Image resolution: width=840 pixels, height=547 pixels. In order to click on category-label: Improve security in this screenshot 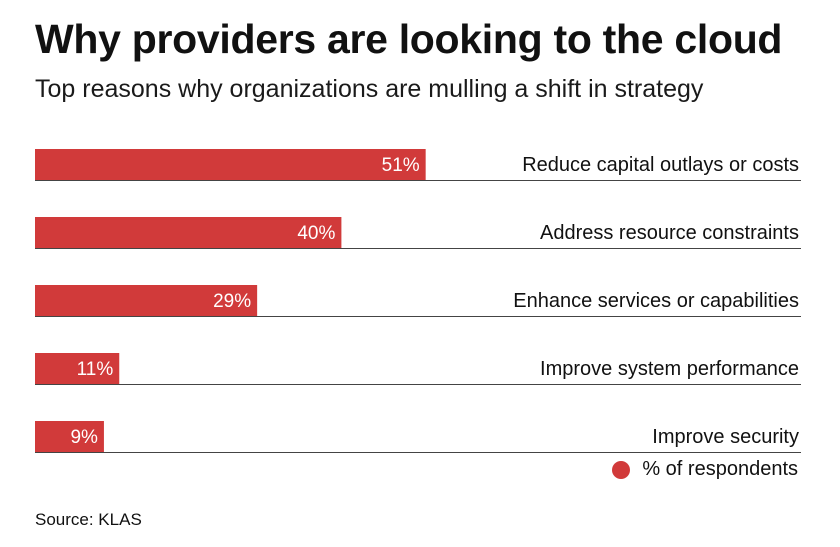, I will do `click(725, 437)`.